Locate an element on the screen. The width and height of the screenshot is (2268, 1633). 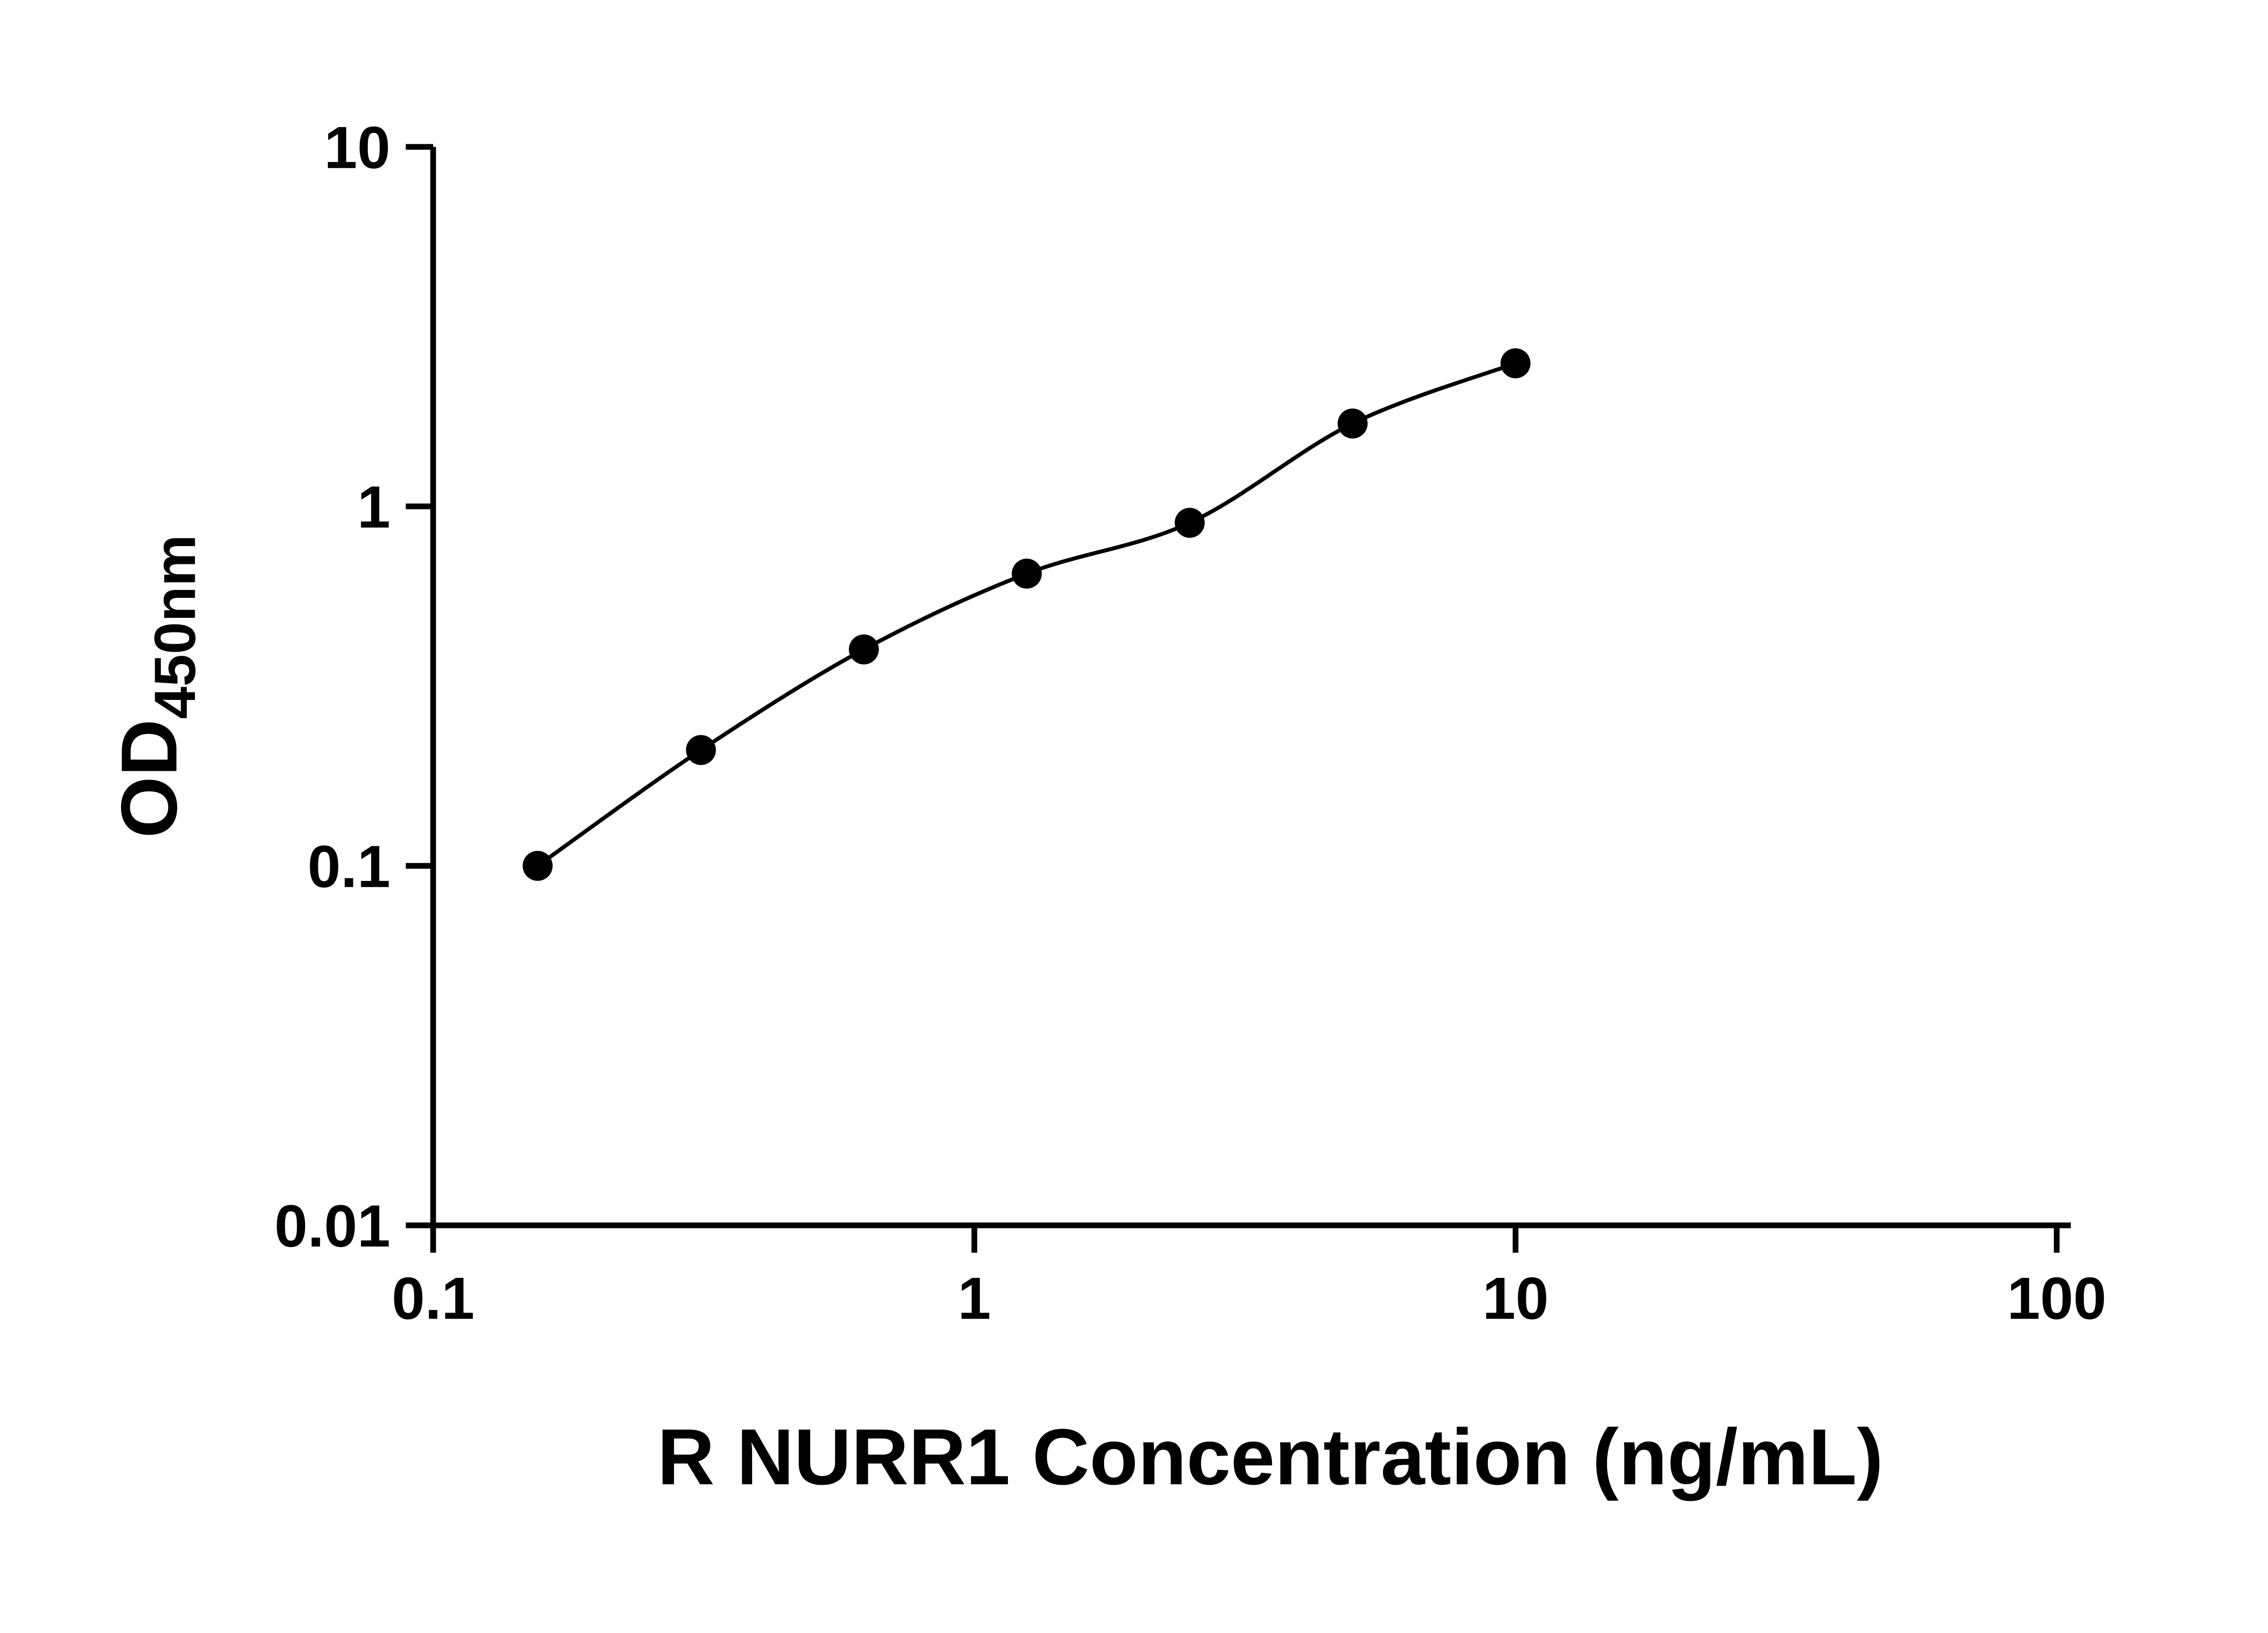
y-axis-title: OD450nm is located at coordinates (157, 686).